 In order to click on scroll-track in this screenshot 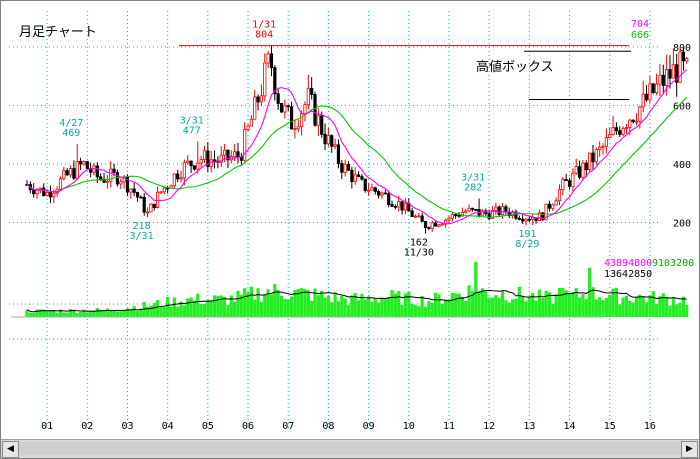, I will do `click(350, 448)`.